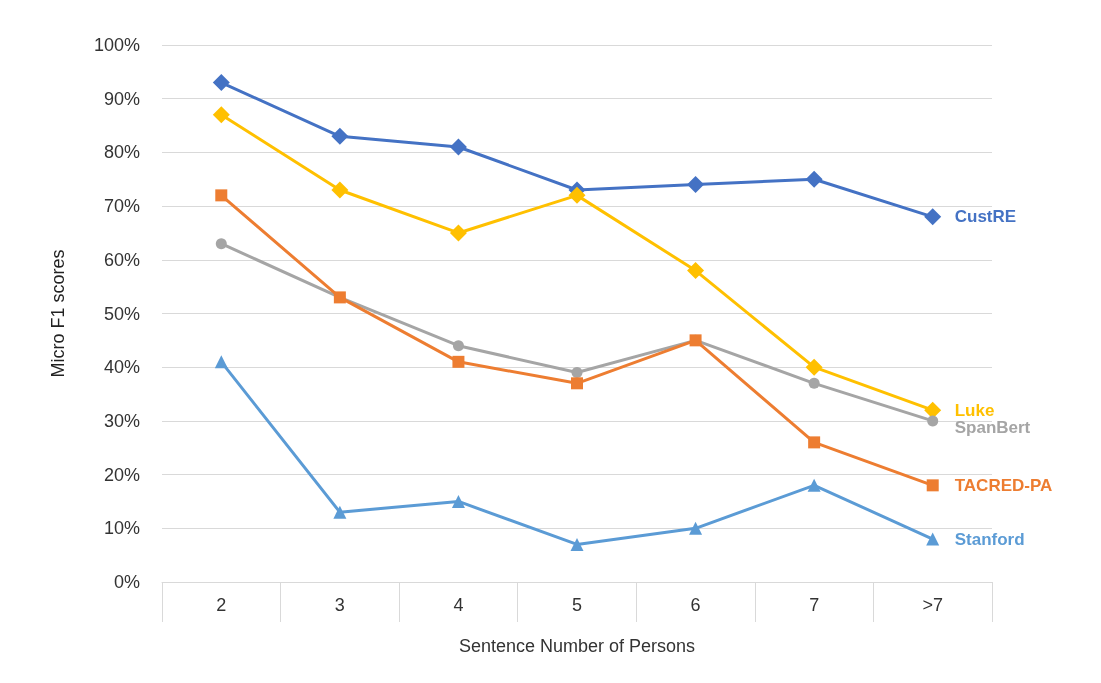 This screenshot has height=683, width=1101. I want to click on y-tick-label: 20%, so click(121, 474).